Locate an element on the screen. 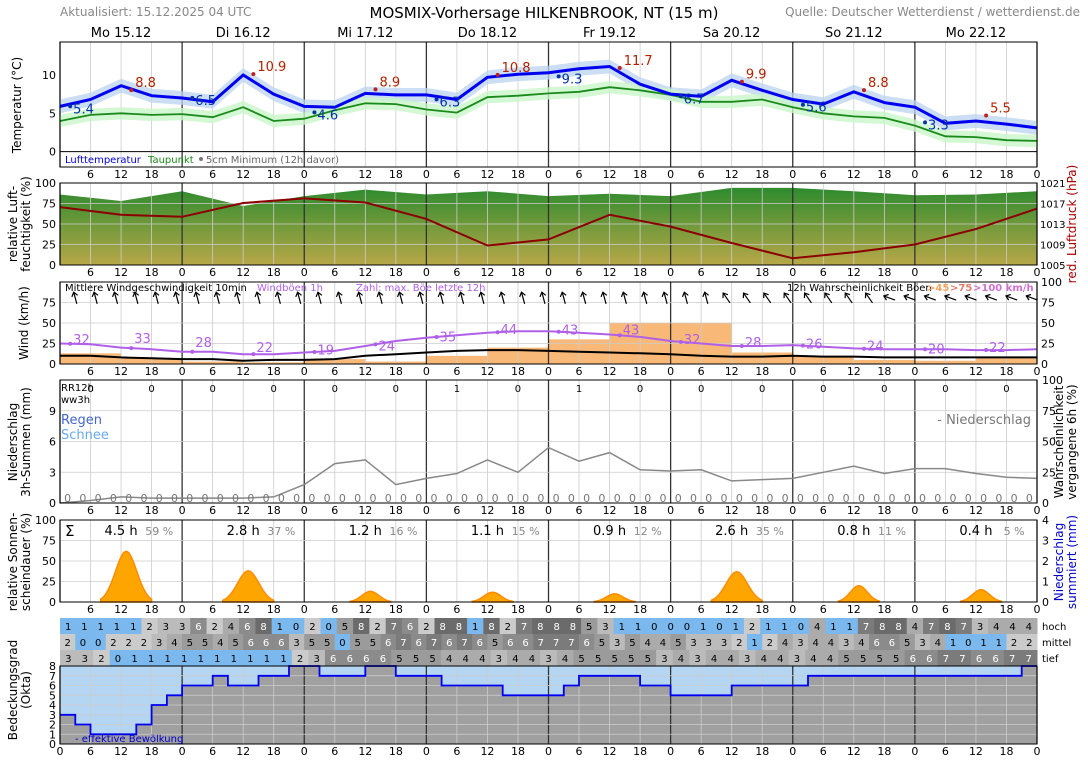 Image resolution: width=1088 pixels, height=763 pixels. temperature-line is located at coordinates (548, 97).